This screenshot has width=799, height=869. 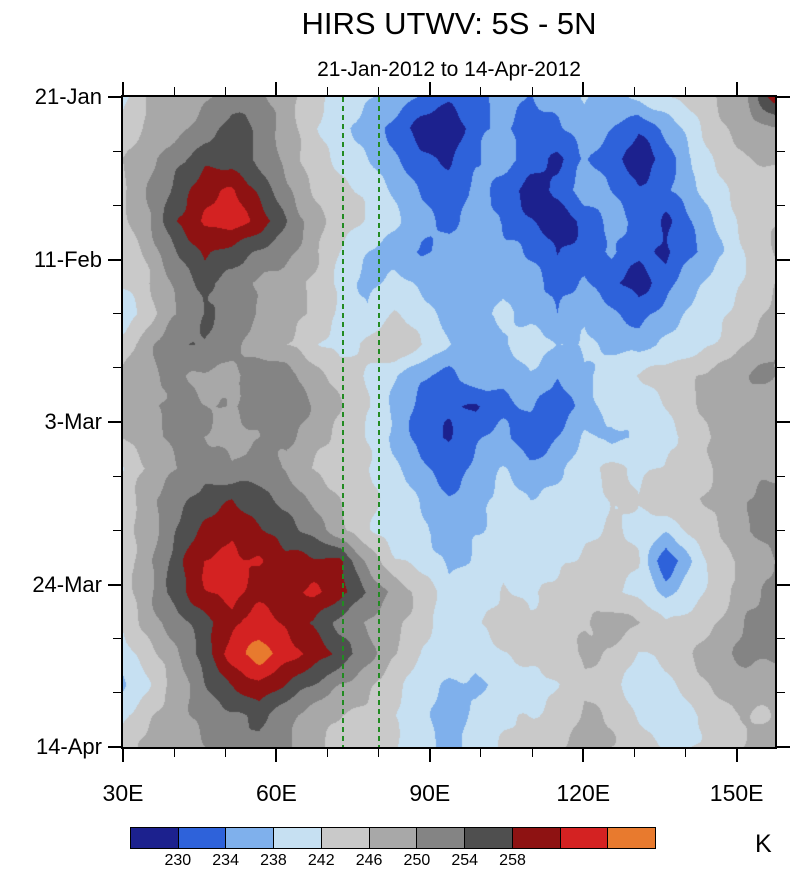 I want to click on colorbar-tick-label: 250, so click(x=417, y=860).